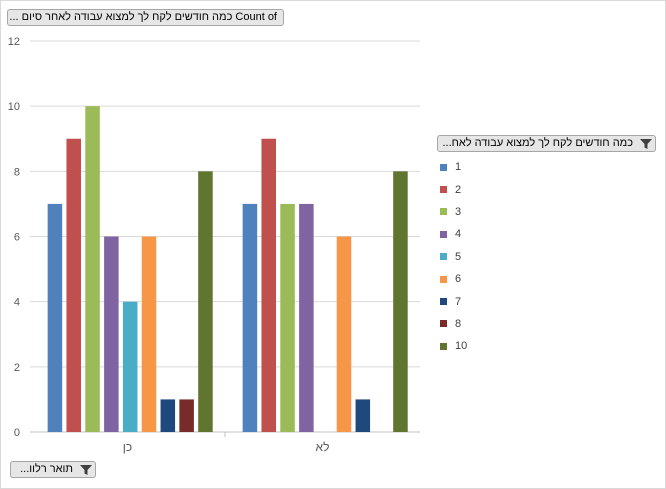  I want to click on legend-item-8: 8, so click(453, 324).